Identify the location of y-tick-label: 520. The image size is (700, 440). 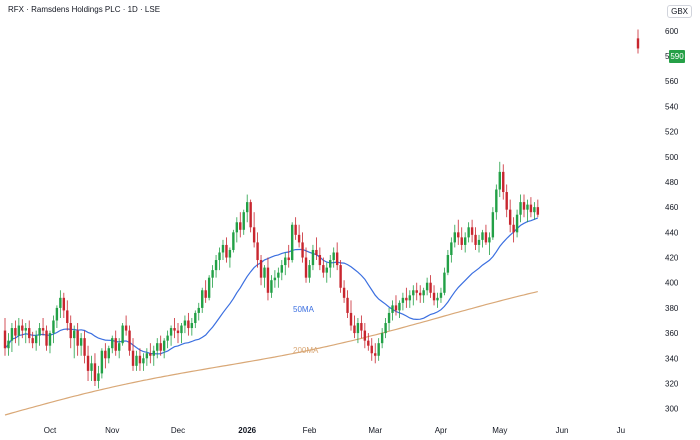
(672, 132).